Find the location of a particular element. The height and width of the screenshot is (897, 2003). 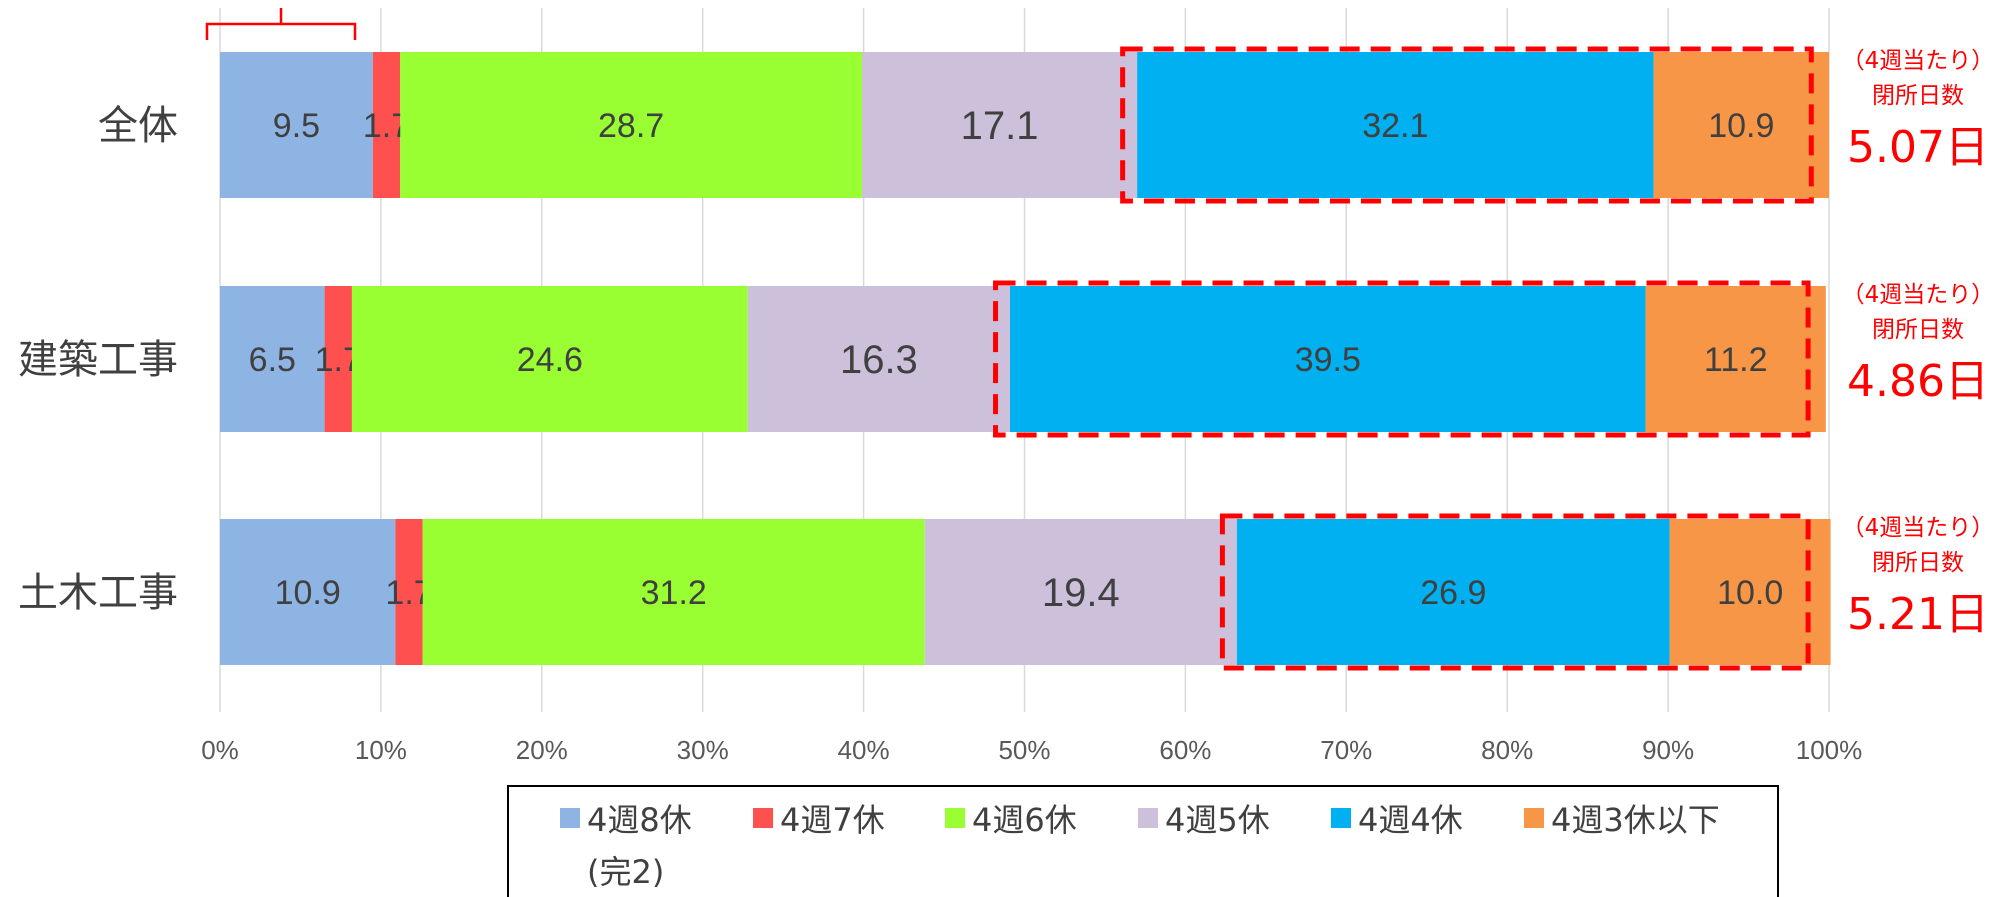

legend-label: 4週6休 is located at coordinates (1024, 820).